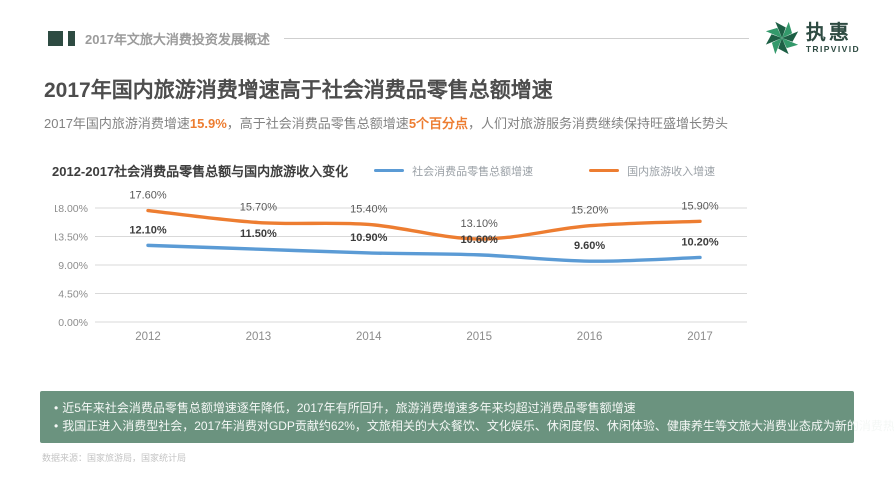  I want to click on legend-item-retail: 社会消费品零售总额增速, so click(453, 171).